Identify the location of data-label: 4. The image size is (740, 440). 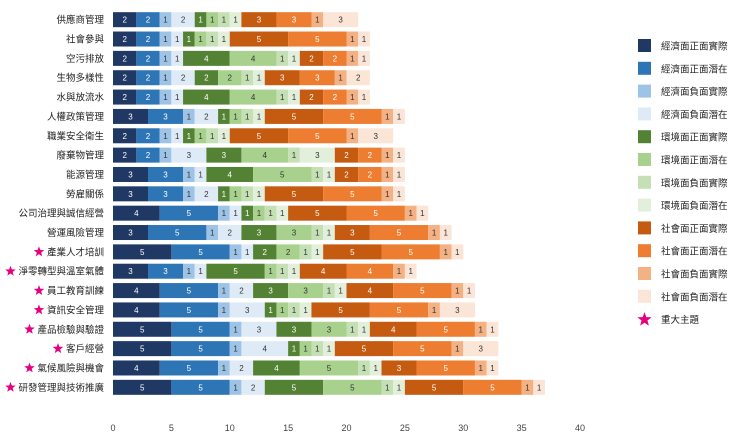
(206, 97).